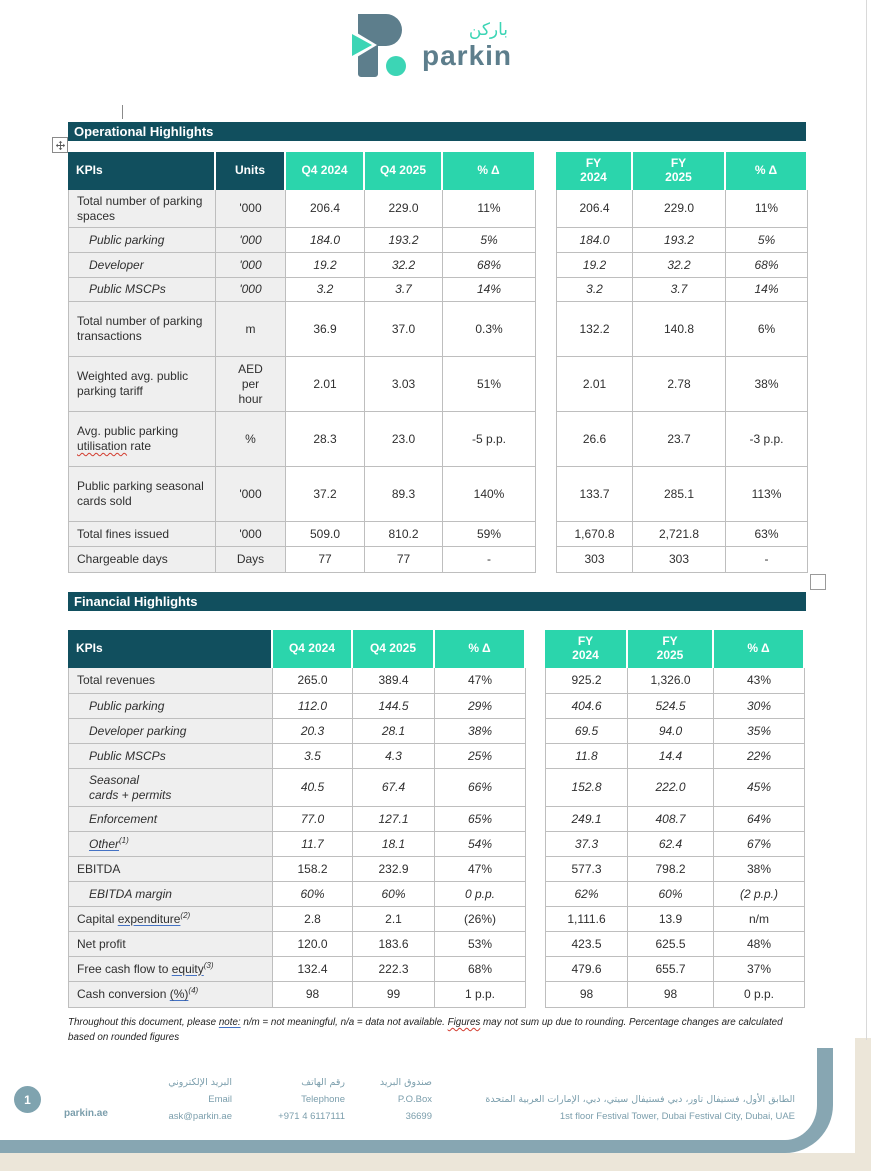 The image size is (871, 1171). I want to click on value-cell: 53%, so click(480, 944).